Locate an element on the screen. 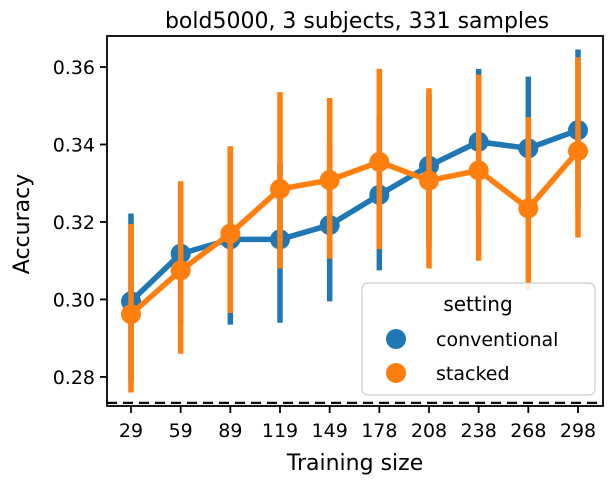 Image resolution: width=613 pixels, height=486 pixels. x-tick-label: 298 is located at coordinates (578, 431).